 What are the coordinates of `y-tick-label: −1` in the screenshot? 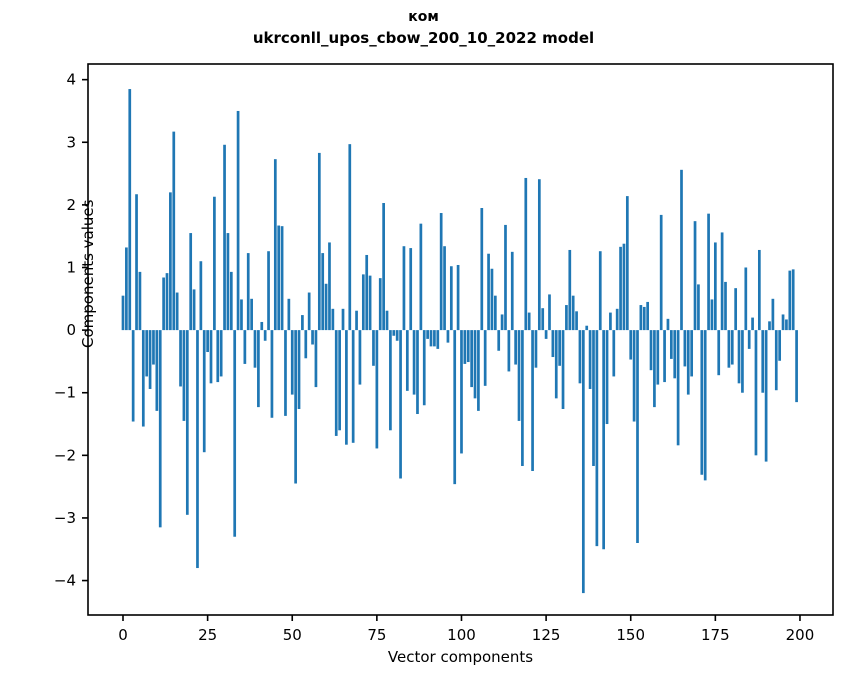 It's located at (65, 393).